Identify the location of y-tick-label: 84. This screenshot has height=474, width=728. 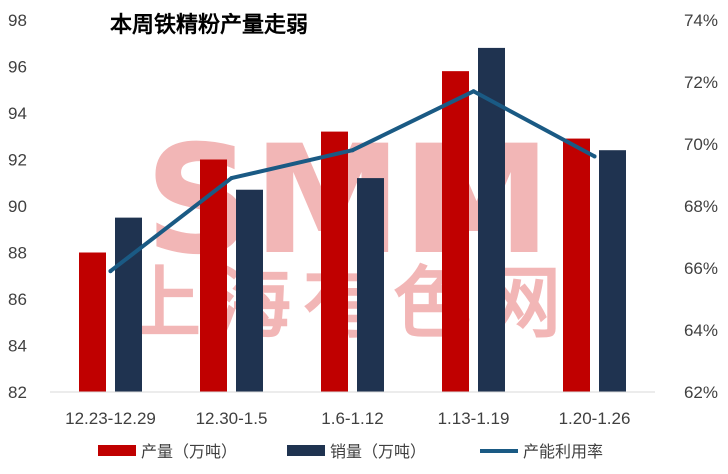
(17, 346).